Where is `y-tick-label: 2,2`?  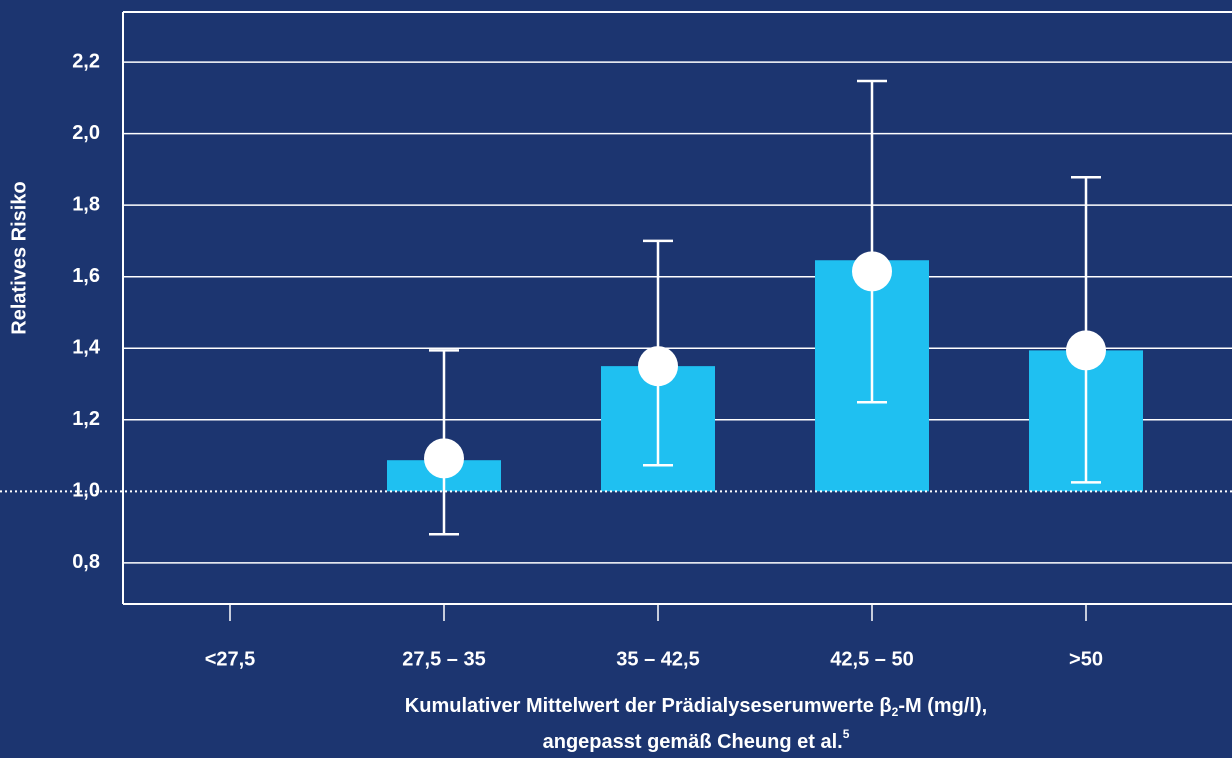 y-tick-label: 2,2 is located at coordinates (86, 61).